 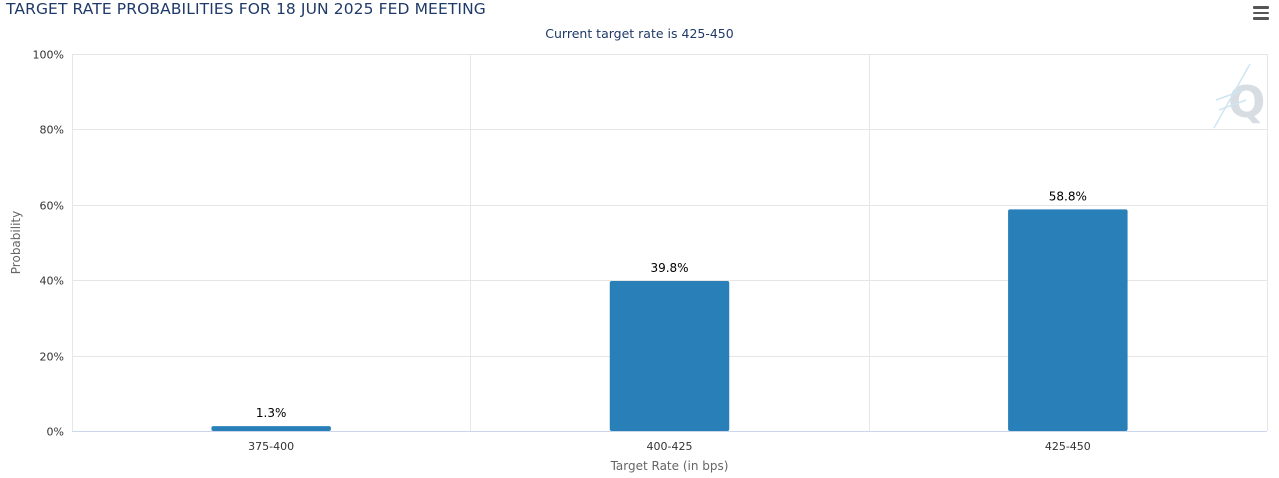 What do you see at coordinates (52, 281) in the screenshot?
I see `y-tick-label: 40%` at bounding box center [52, 281].